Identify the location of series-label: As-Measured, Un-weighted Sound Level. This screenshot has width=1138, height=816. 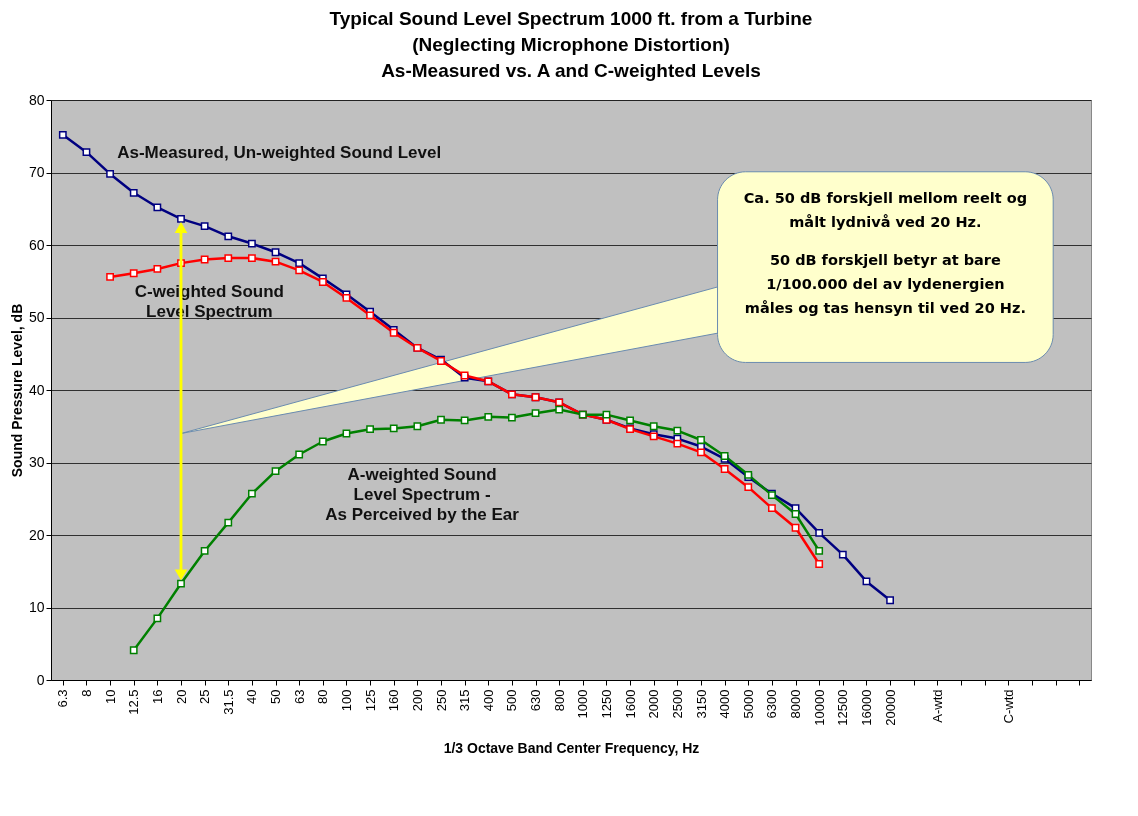
(279, 152).